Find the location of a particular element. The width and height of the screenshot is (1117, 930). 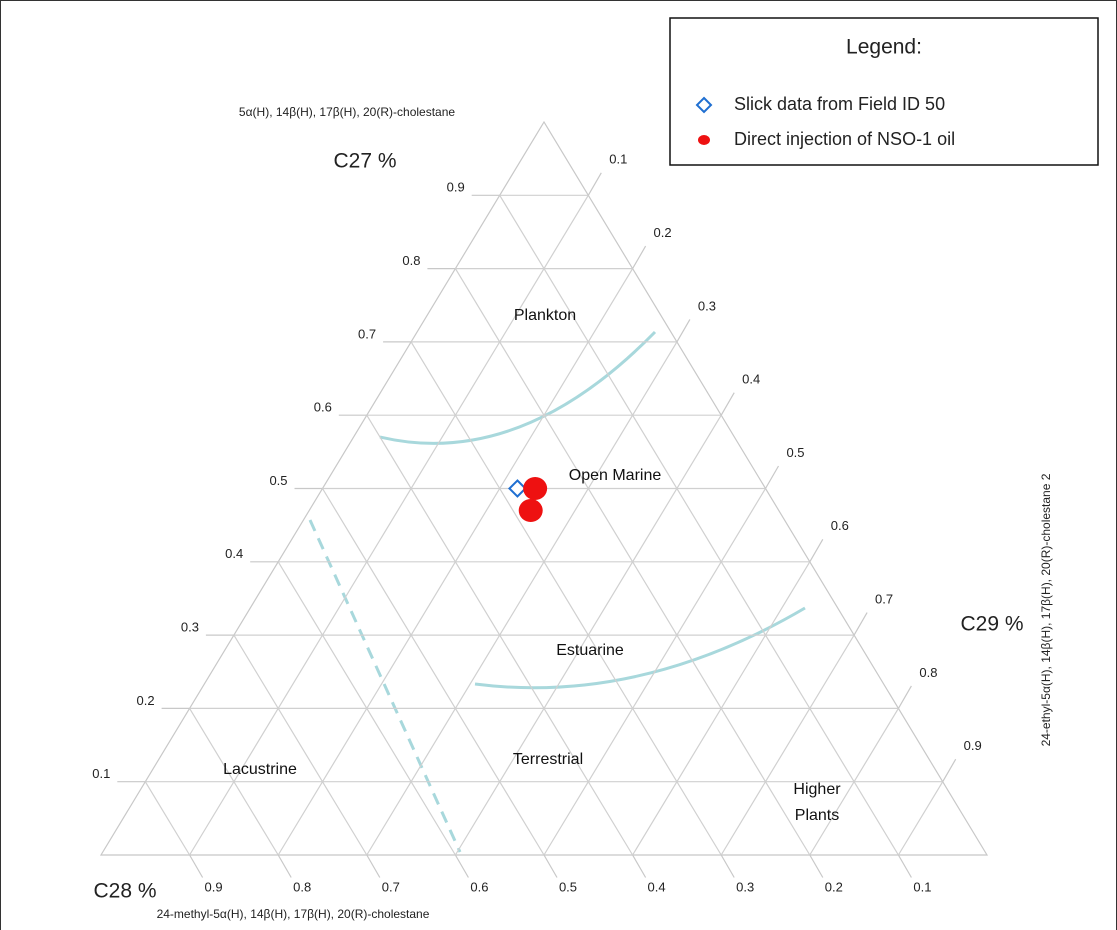

region-label: Estuarine is located at coordinates (590, 650).